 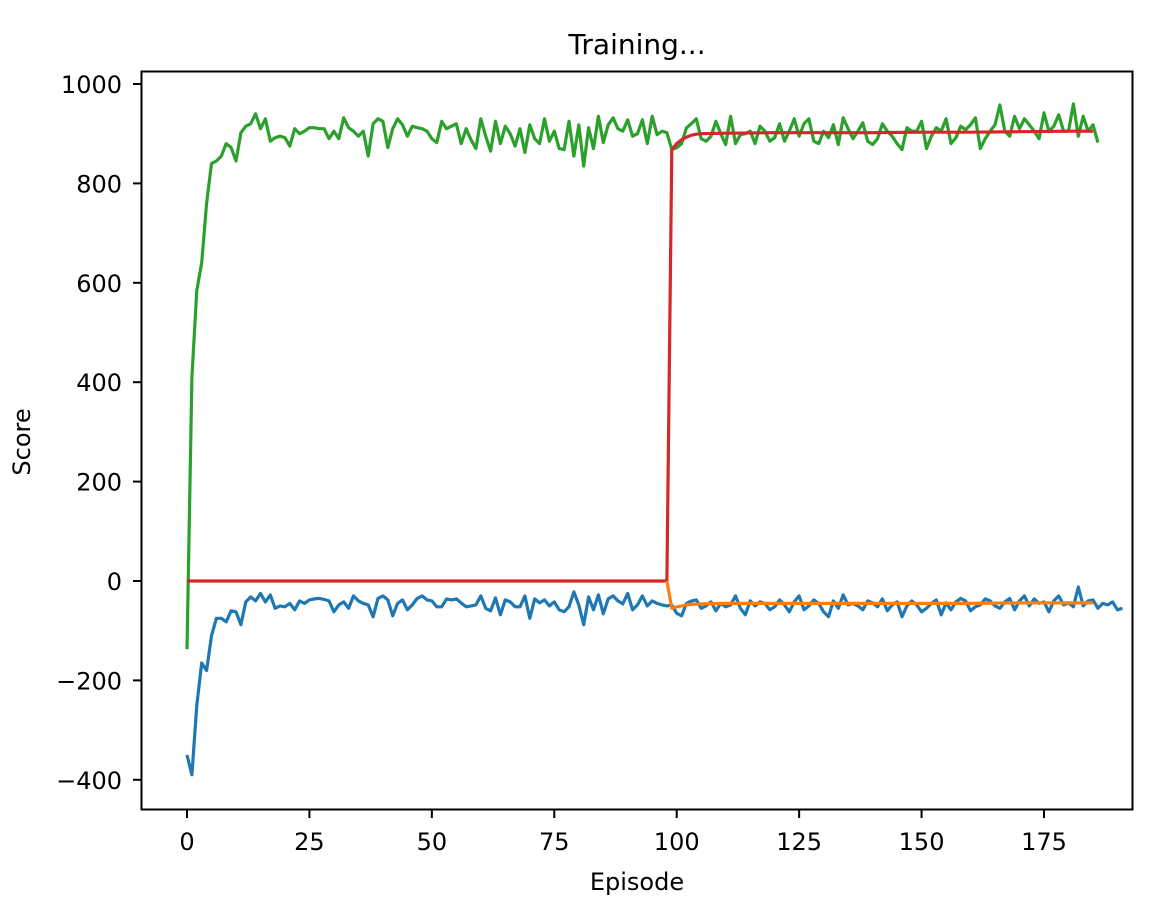 I want to click on x-tick-label: 125, so click(x=799, y=842).